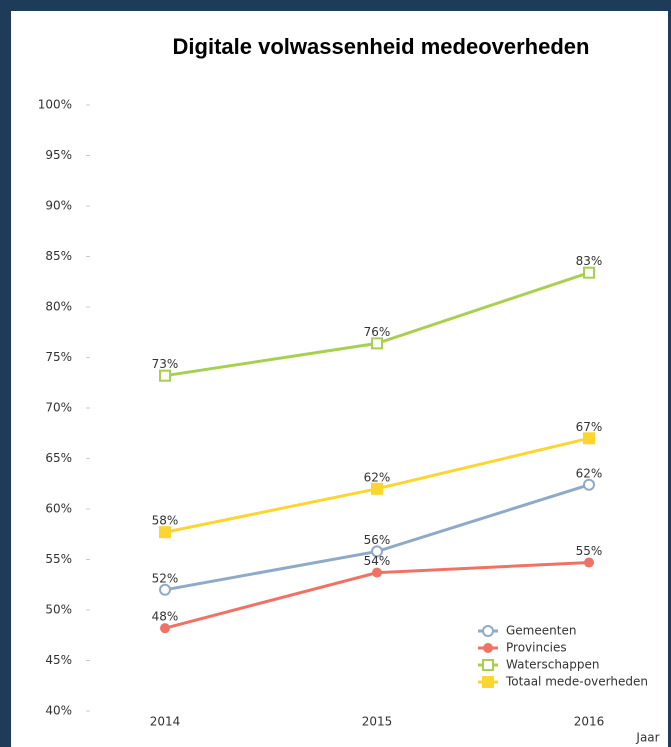 This screenshot has width=671, height=747. I want to click on data-label: 83%, so click(589, 261).